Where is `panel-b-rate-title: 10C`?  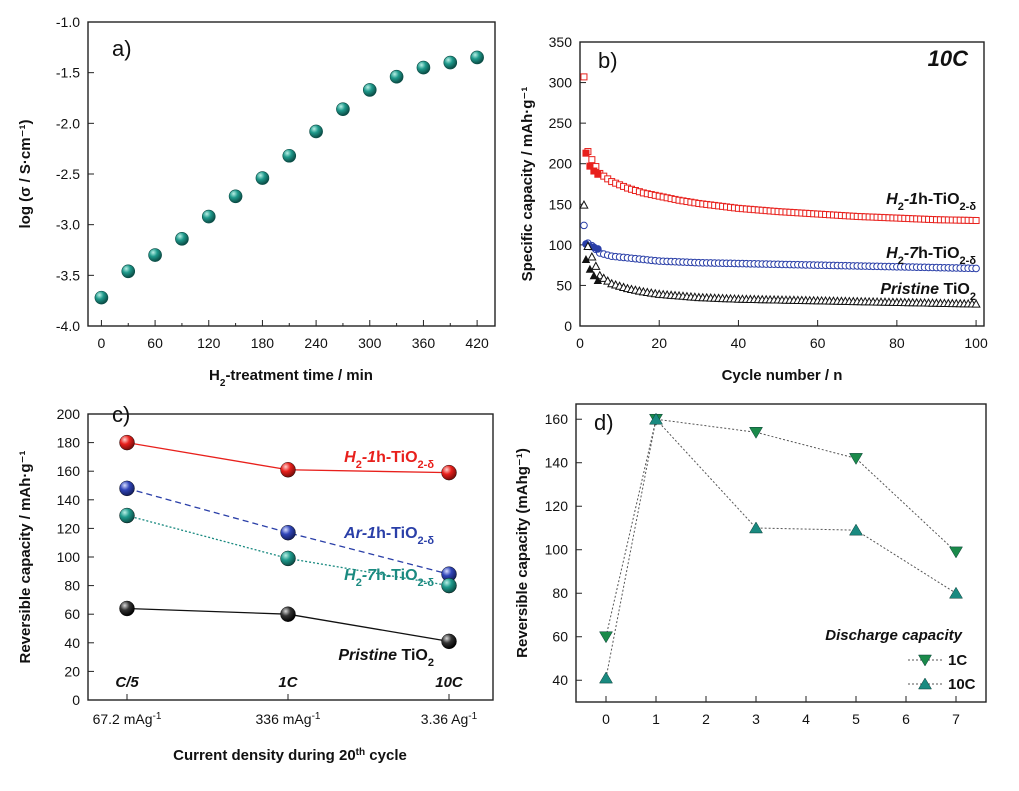 panel-b-rate-title: 10C is located at coordinates (948, 58).